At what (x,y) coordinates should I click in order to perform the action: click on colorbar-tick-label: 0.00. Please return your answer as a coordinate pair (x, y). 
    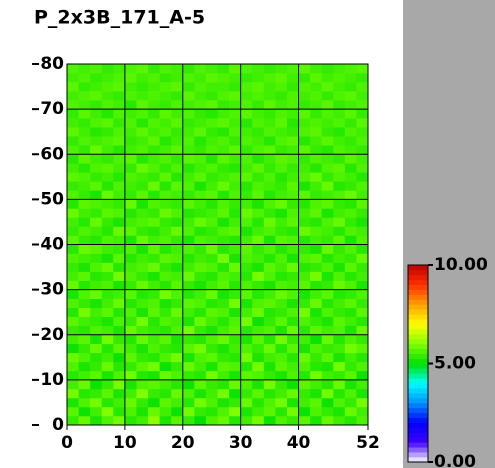
    Looking at the image, I should click on (455, 460).